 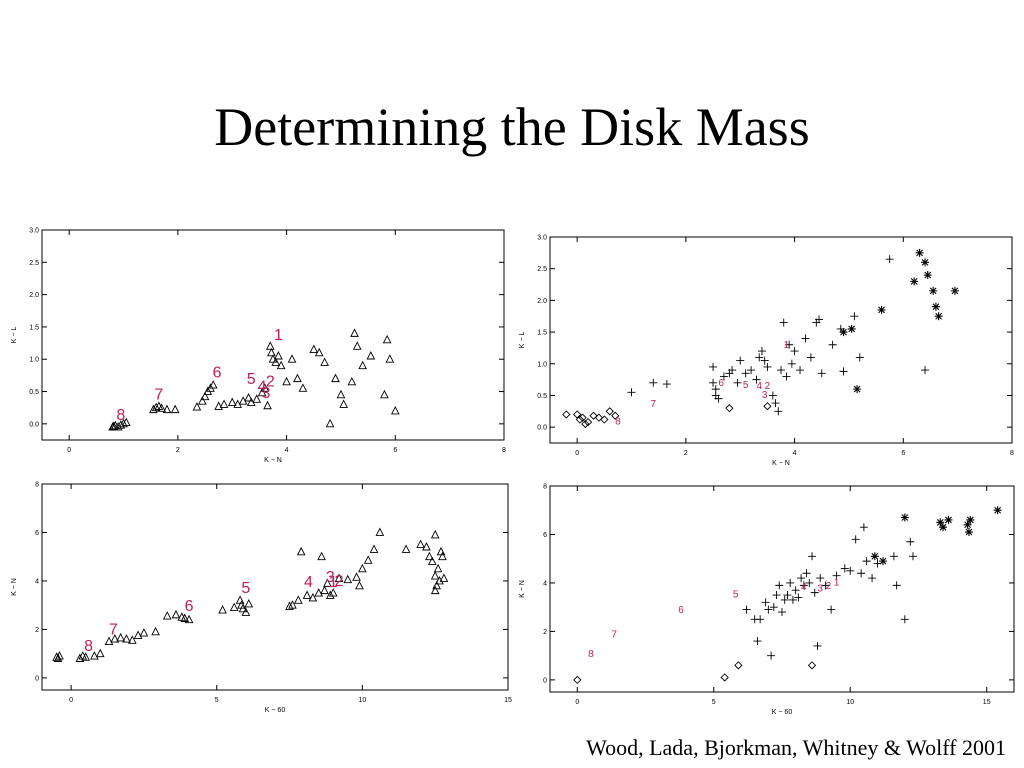 What do you see at coordinates (542, 364) in the screenshot?
I see `y-tick-label: 1.0` at bounding box center [542, 364].